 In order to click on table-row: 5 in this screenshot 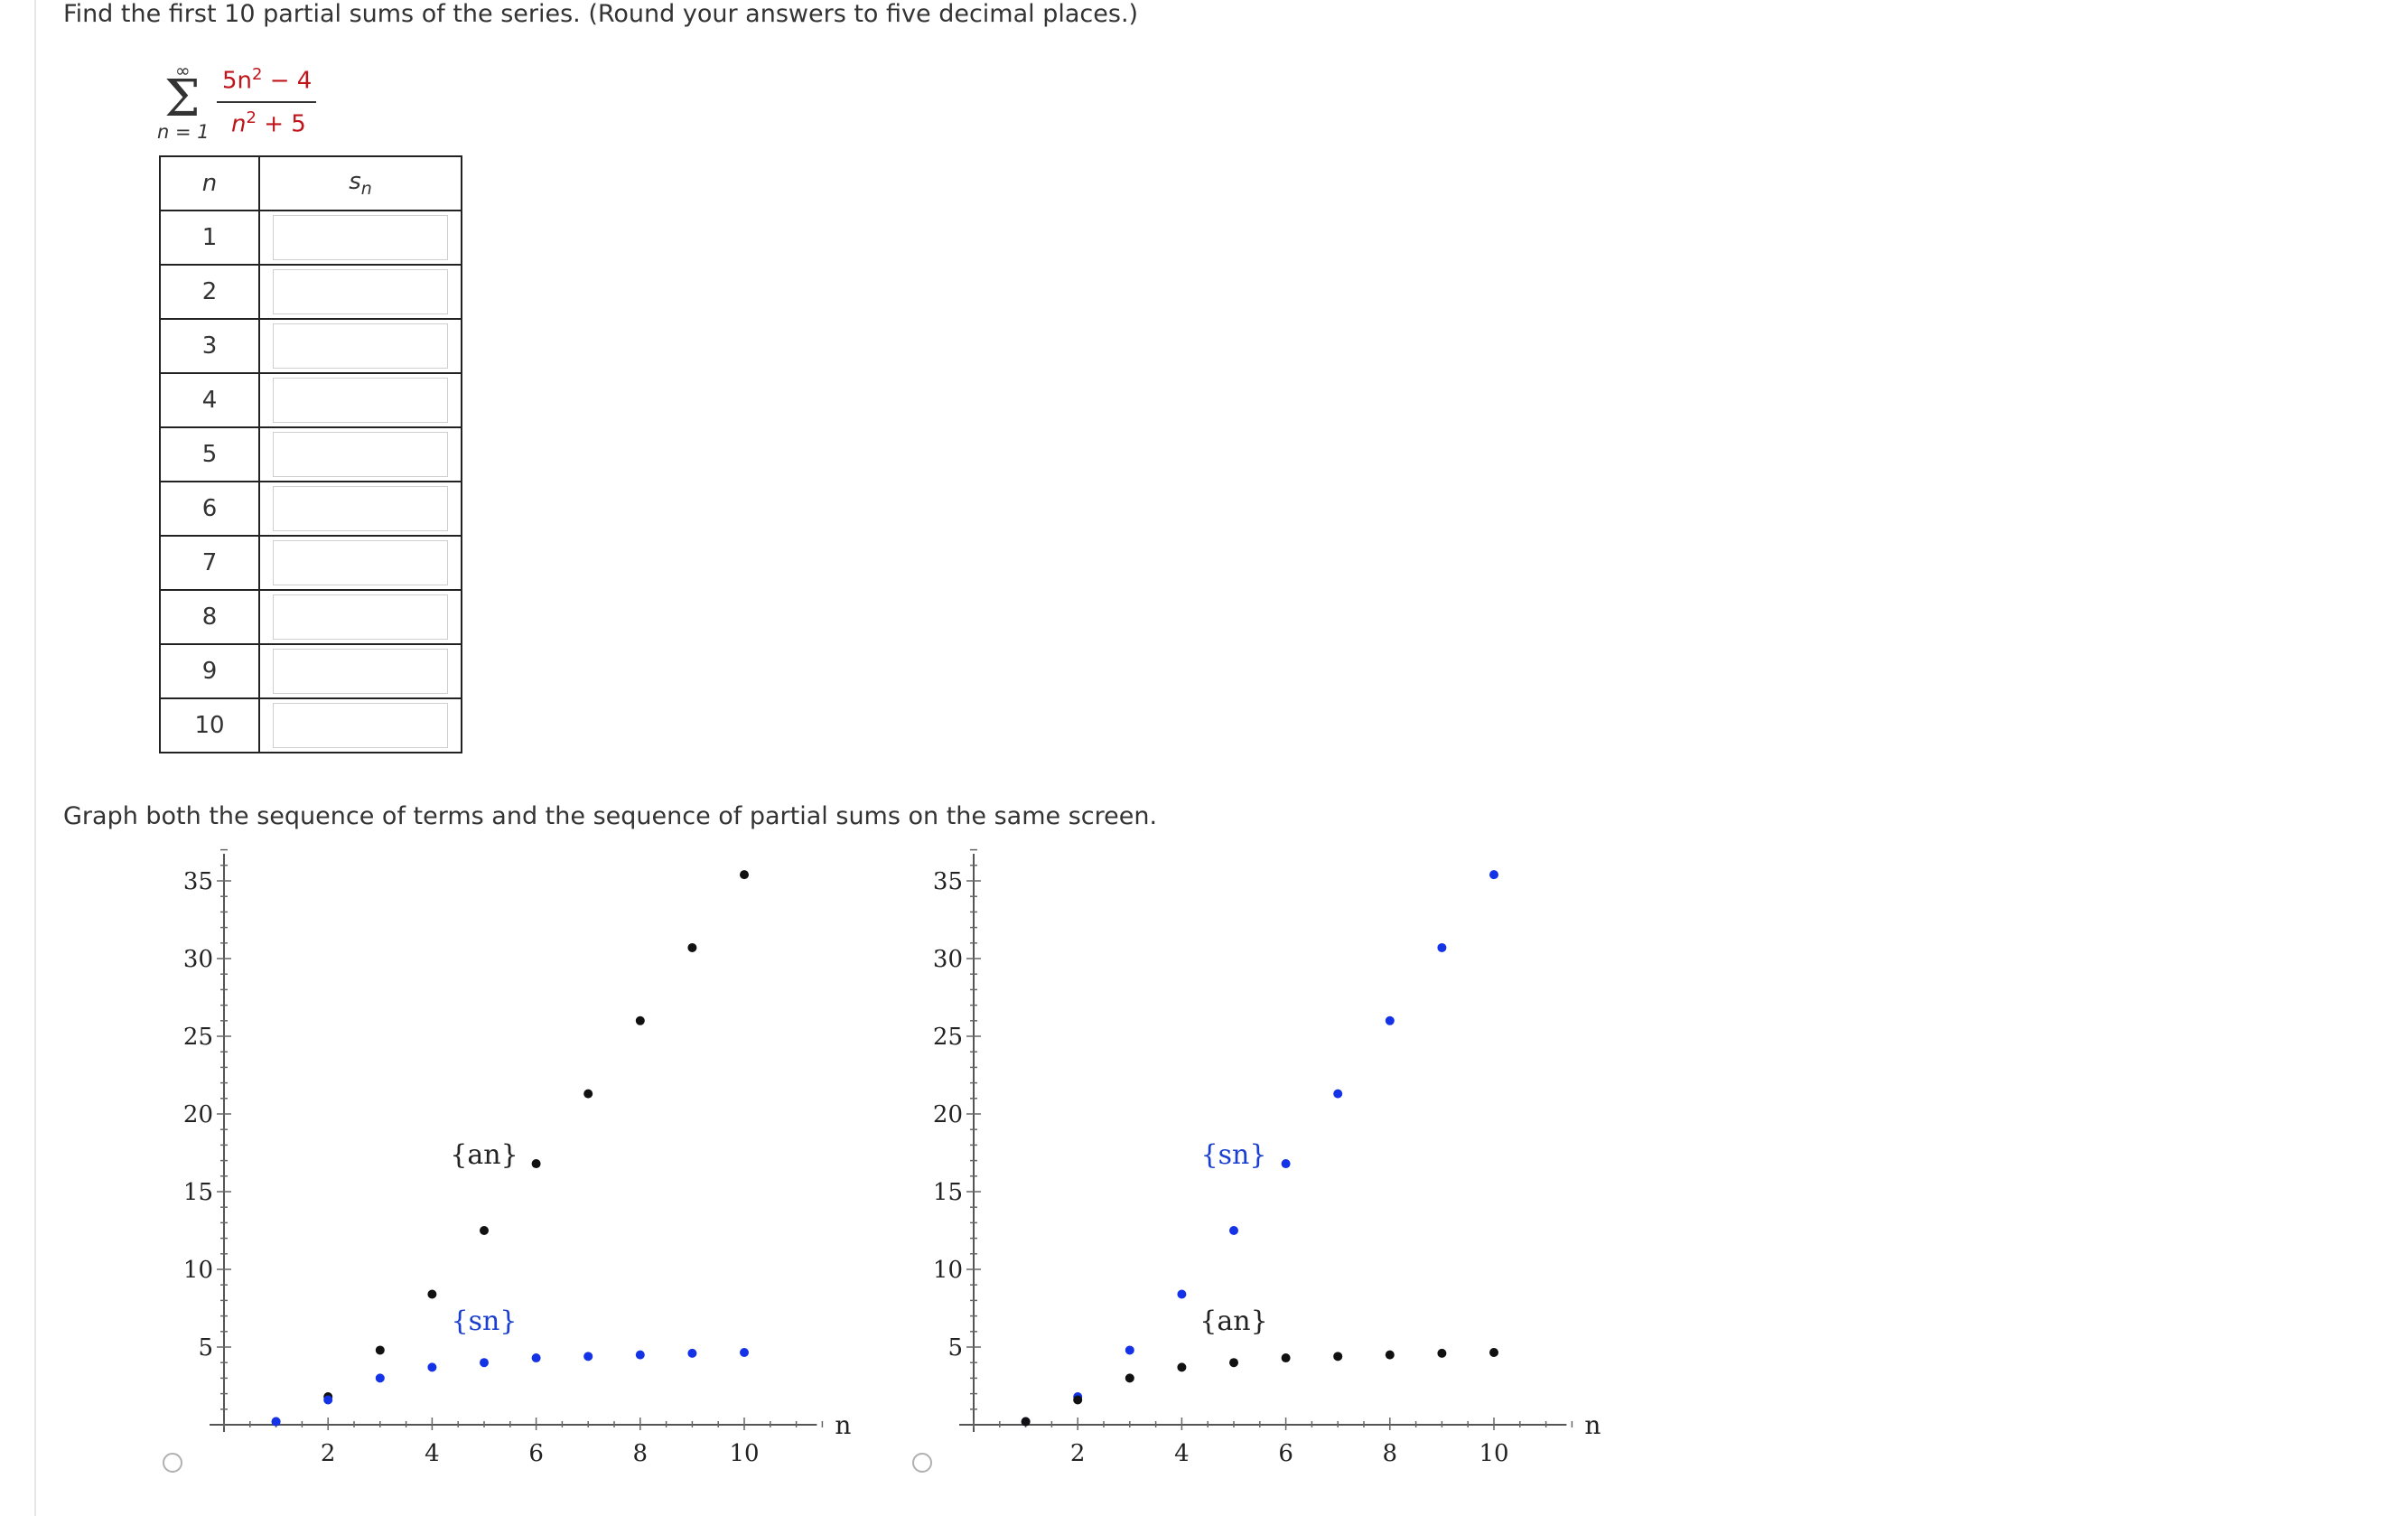, I will do `click(310, 454)`.